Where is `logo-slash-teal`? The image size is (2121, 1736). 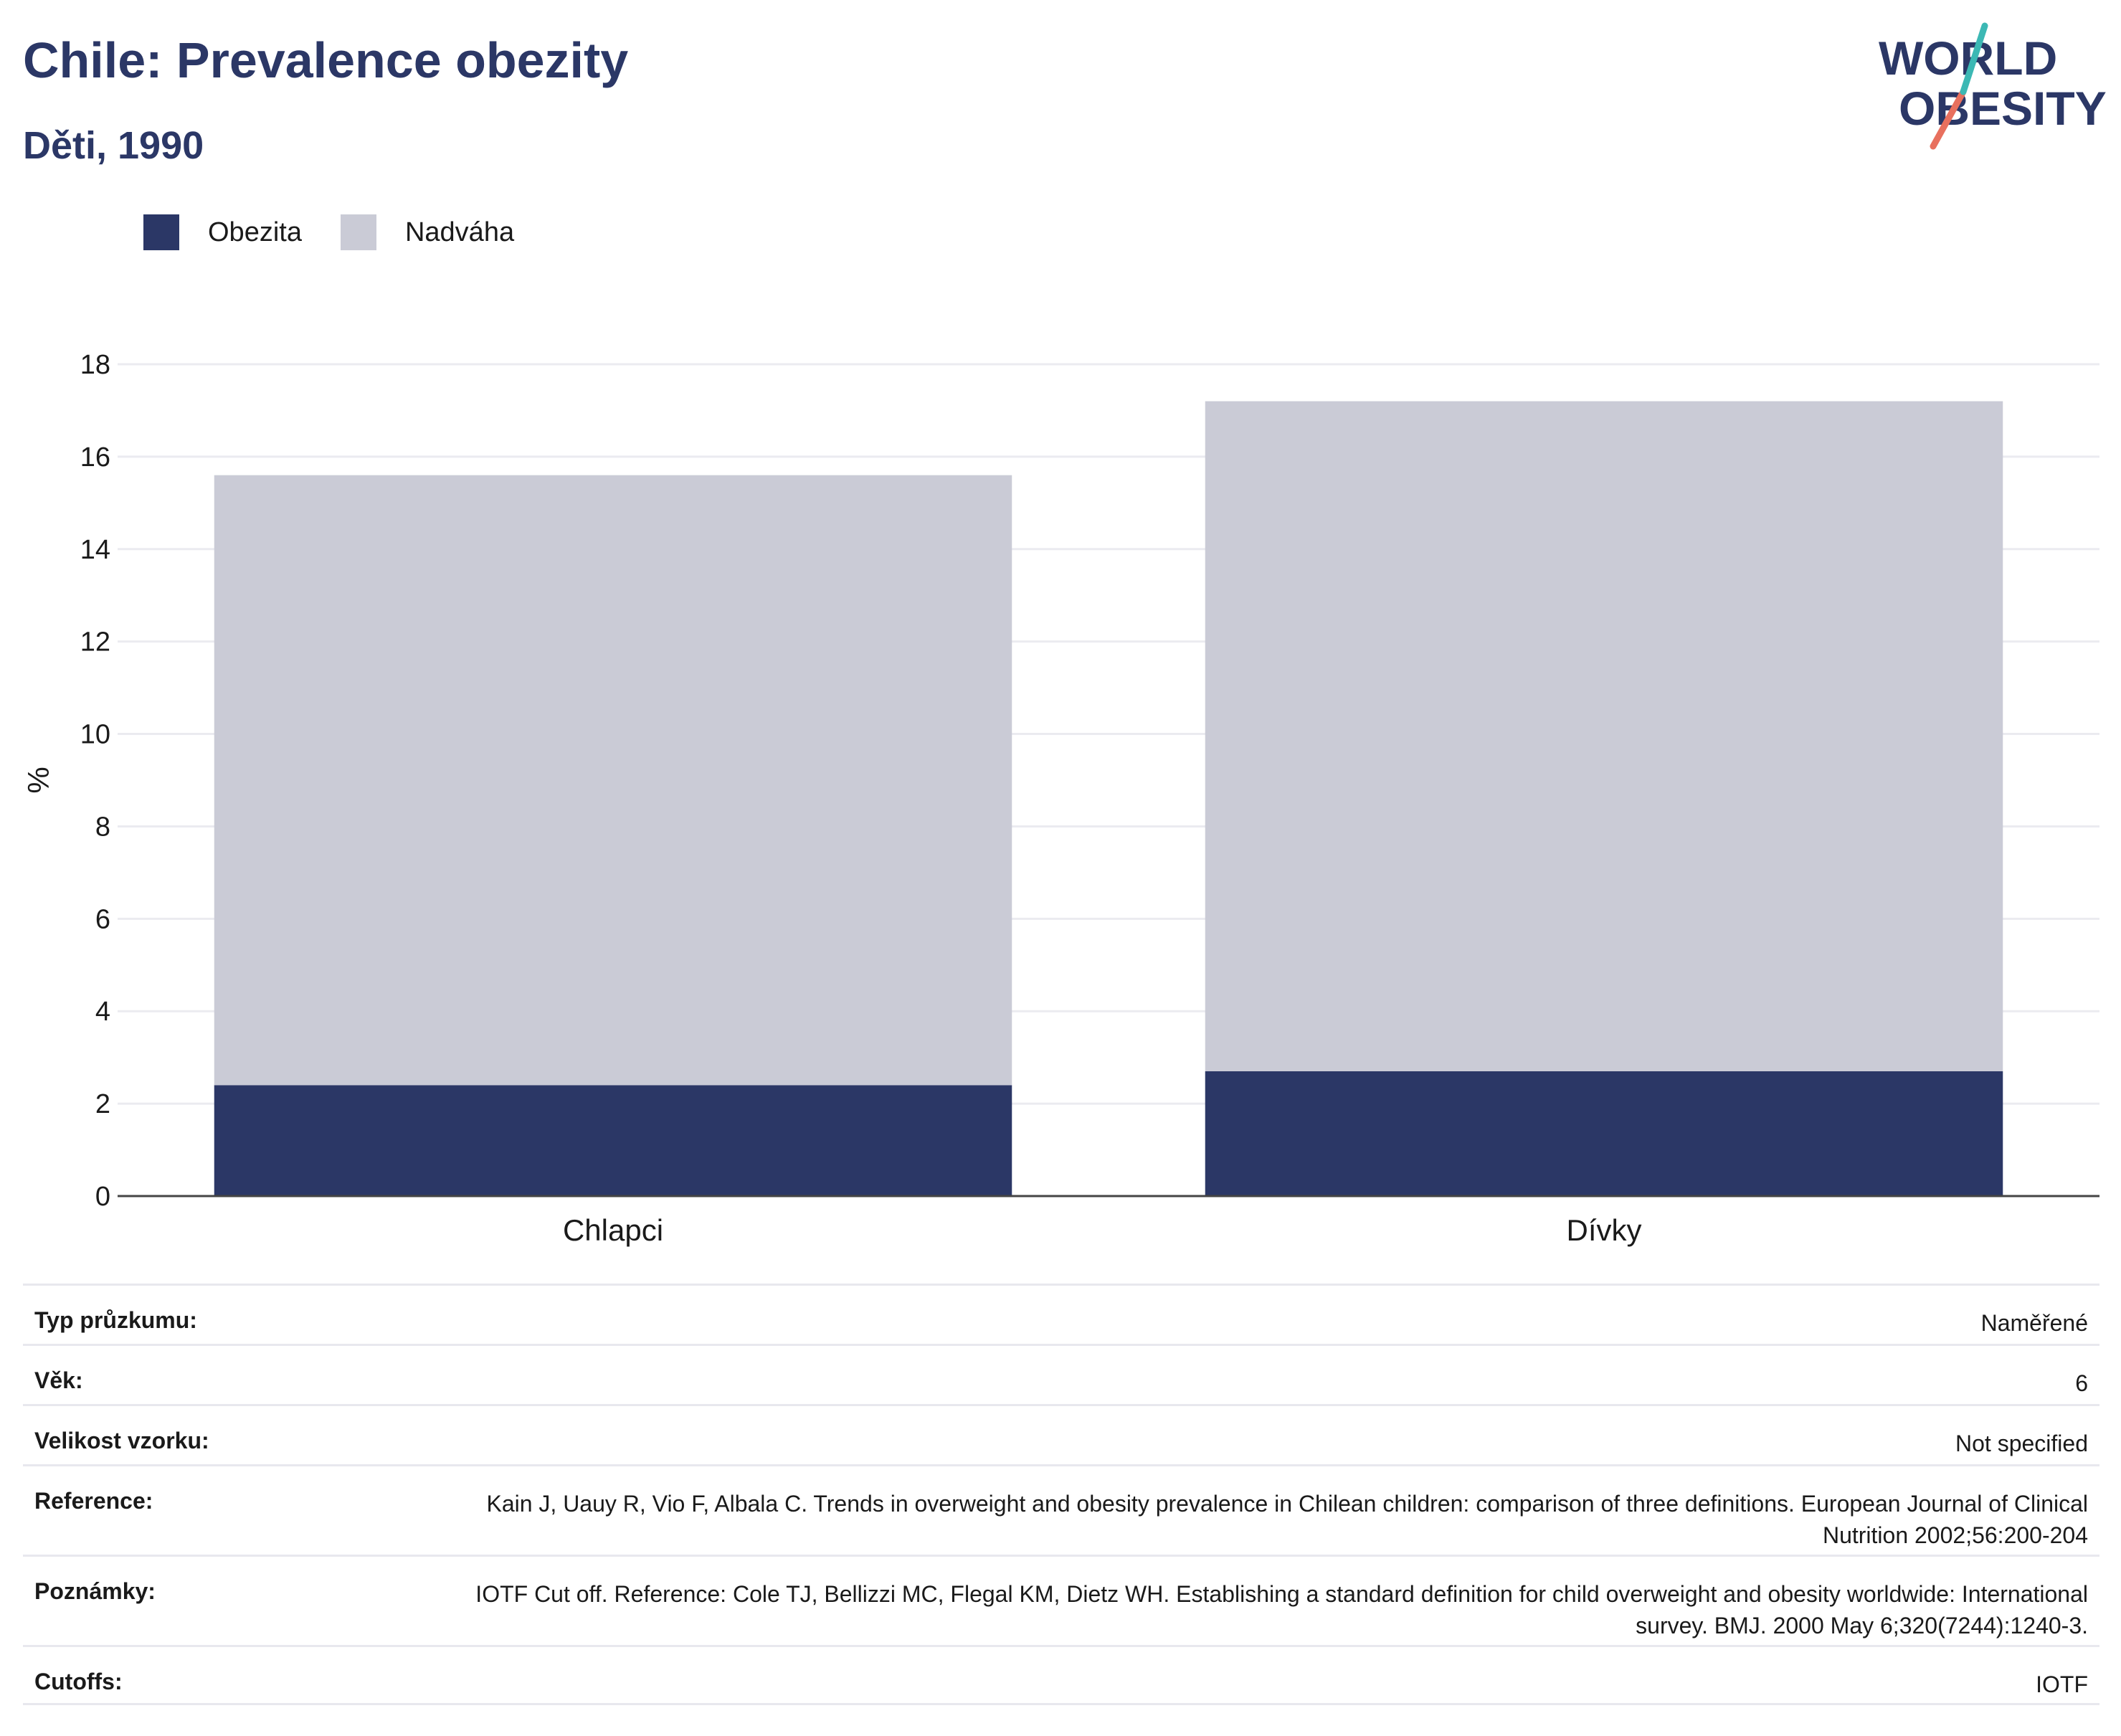 logo-slash-teal is located at coordinates (1974, 58).